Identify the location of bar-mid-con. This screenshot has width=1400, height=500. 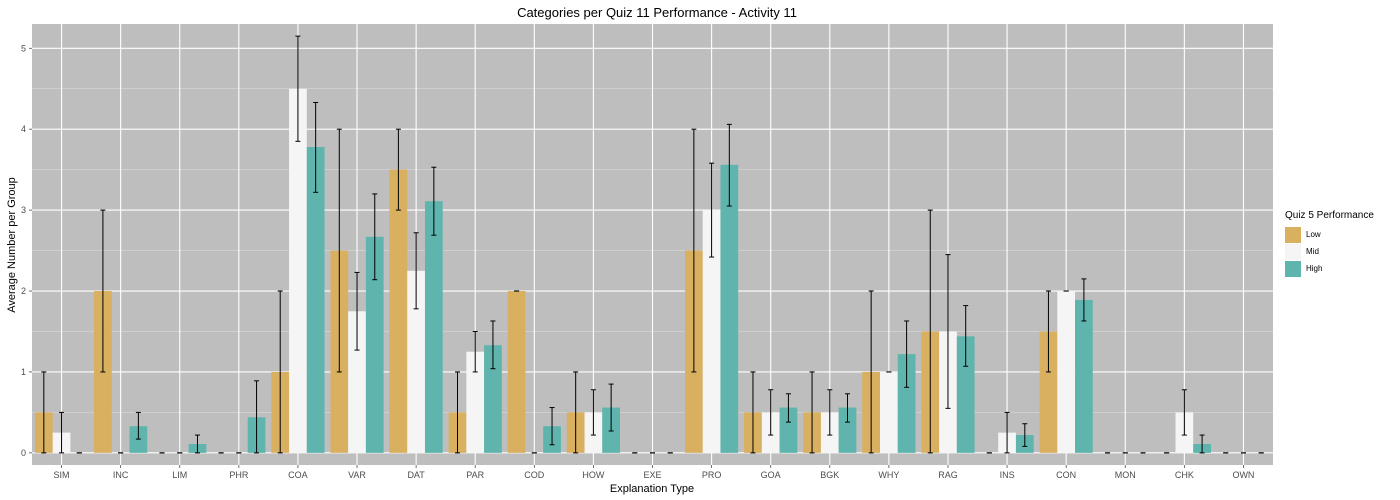
(1066, 372).